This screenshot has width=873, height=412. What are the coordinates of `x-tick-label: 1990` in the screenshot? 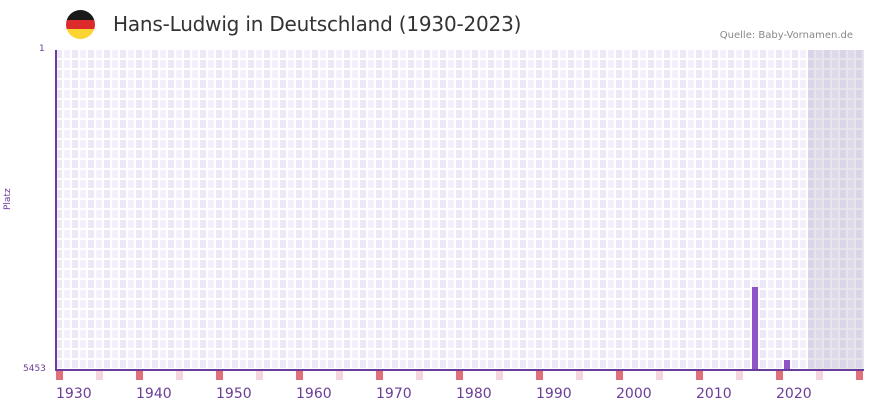 It's located at (554, 394).